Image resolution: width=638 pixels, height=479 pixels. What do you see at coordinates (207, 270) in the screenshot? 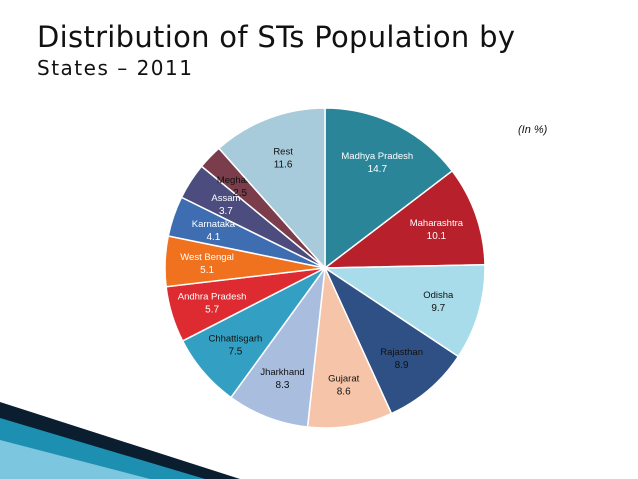
I see `slice-value-west-bengal: 5.1` at bounding box center [207, 270].